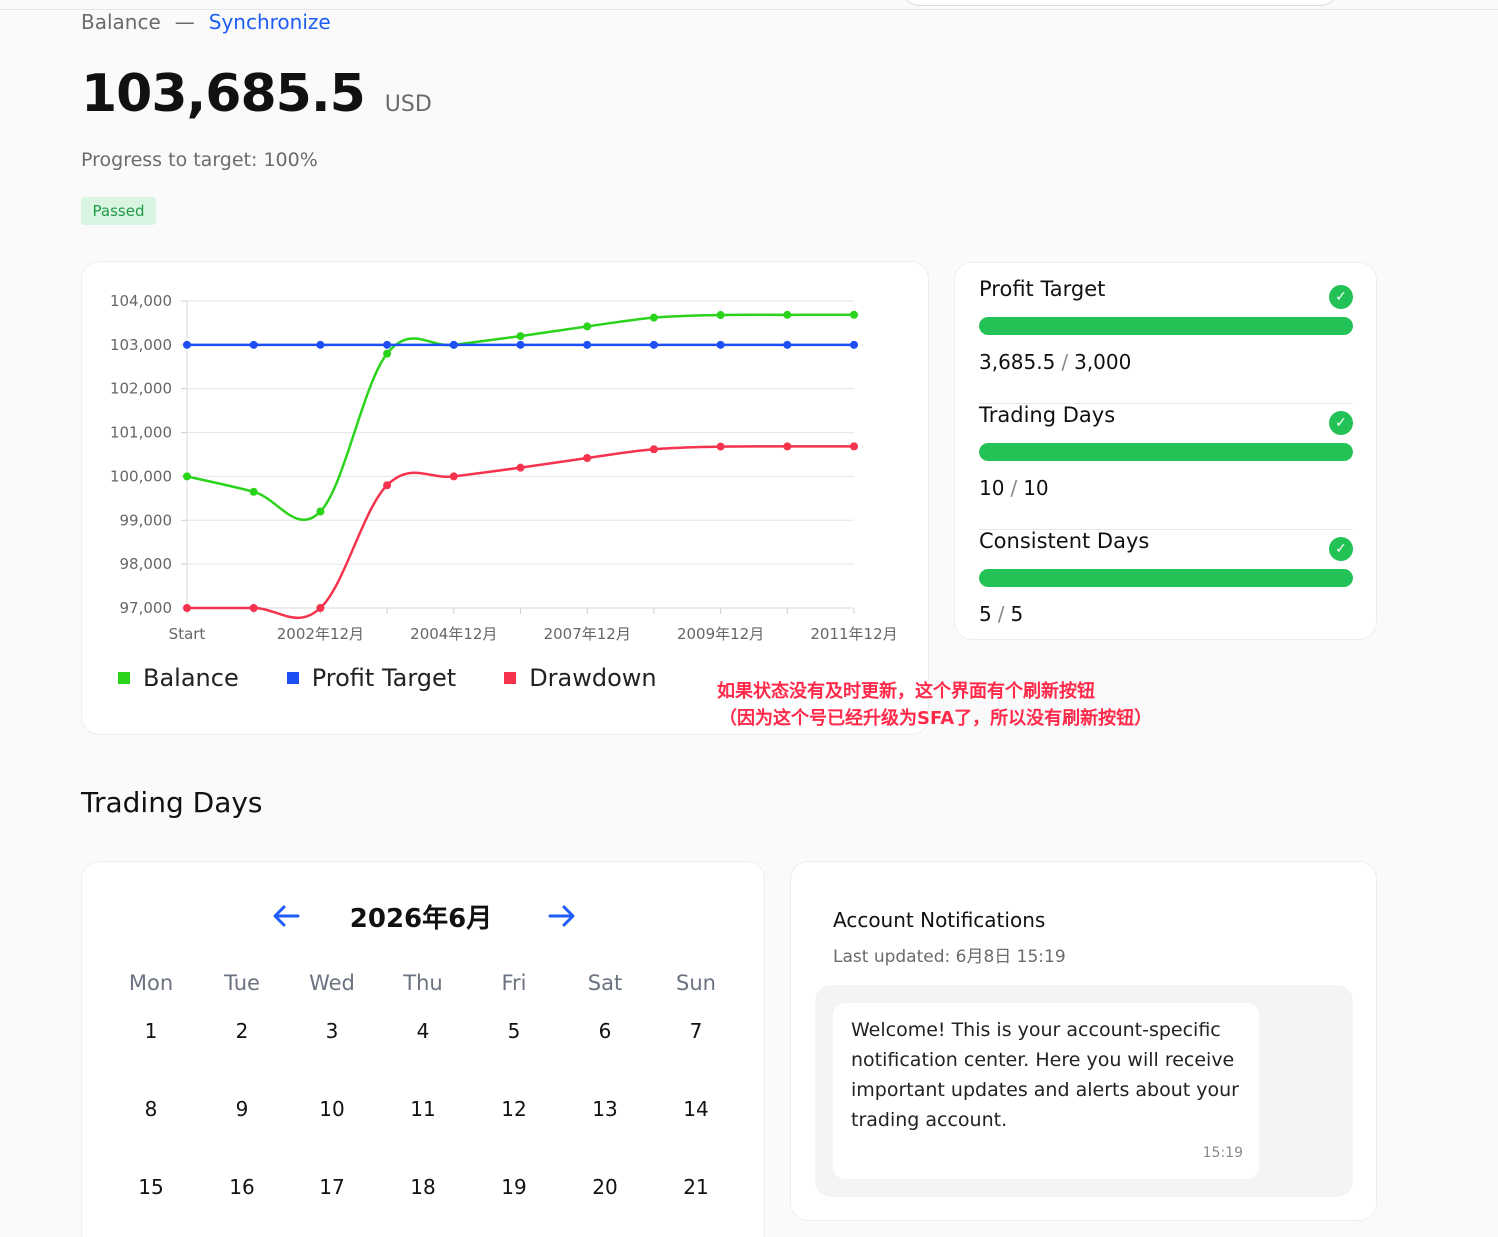  I want to click on calendar-month-label: 2026年6月, so click(424, 916).